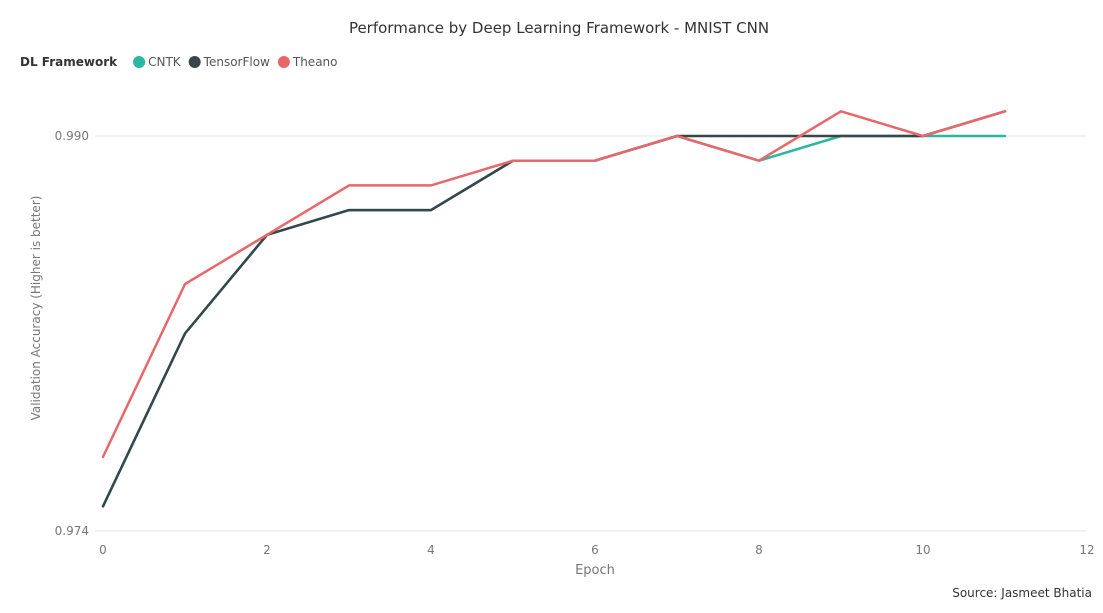  What do you see at coordinates (759, 550) in the screenshot?
I see `x-tick-label: 8` at bounding box center [759, 550].